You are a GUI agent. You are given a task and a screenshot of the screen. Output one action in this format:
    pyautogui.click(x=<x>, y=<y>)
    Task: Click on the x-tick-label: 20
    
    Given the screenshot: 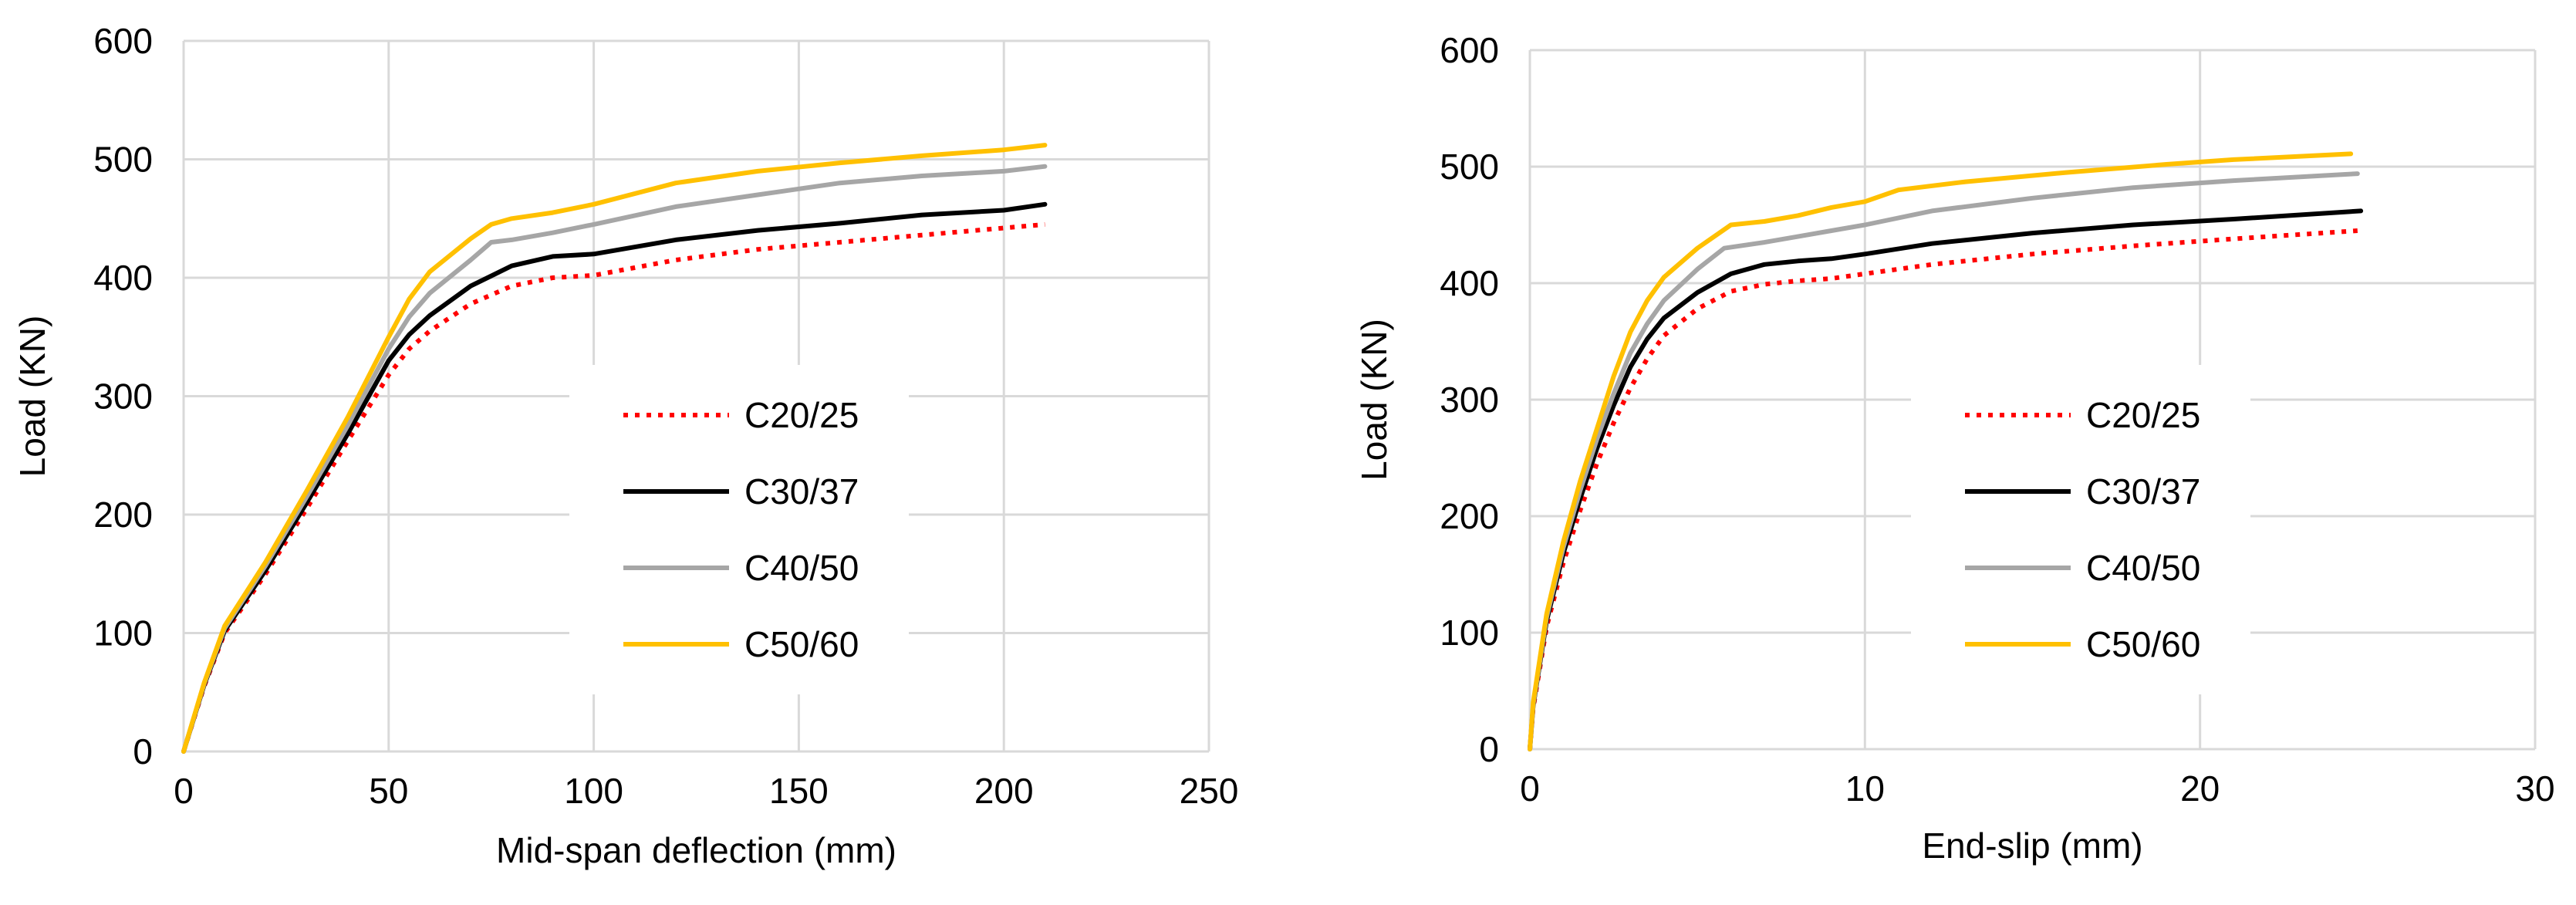 What is the action you would take?
    pyautogui.click(x=2200, y=788)
    